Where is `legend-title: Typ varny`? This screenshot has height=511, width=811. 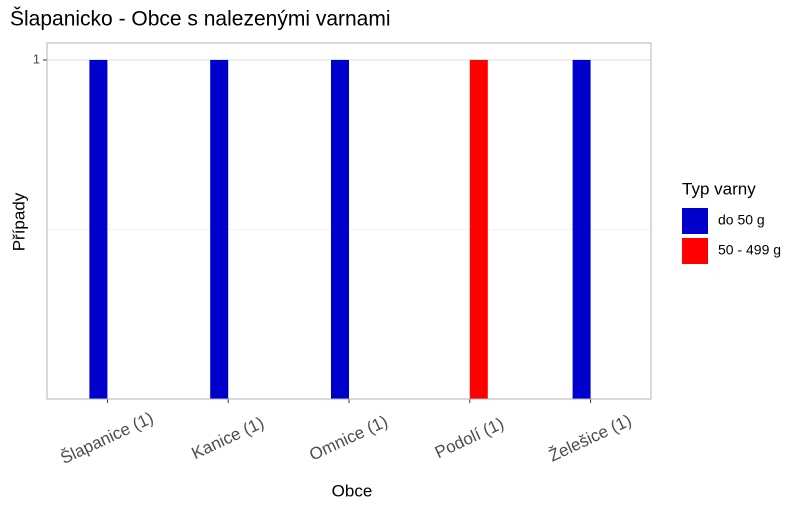 legend-title: Typ varny is located at coordinates (719, 188).